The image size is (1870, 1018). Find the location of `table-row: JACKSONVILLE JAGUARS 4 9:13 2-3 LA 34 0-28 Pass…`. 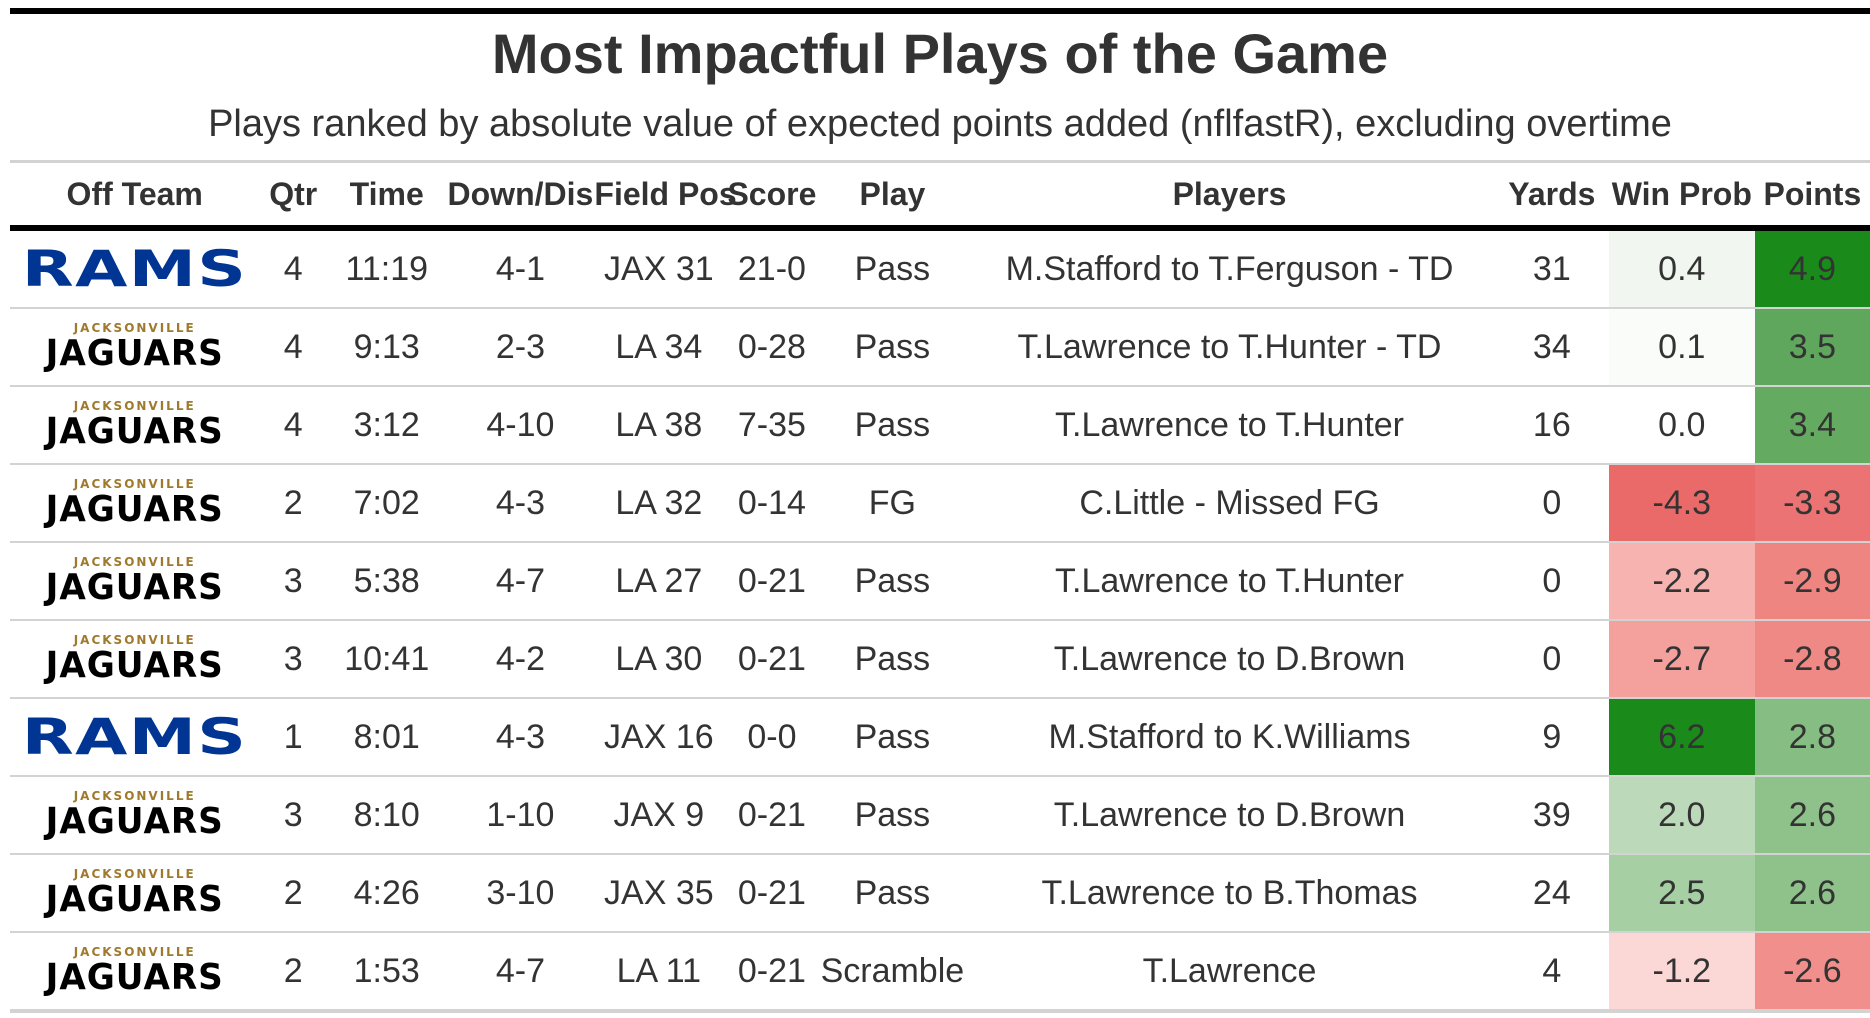

table-row: JACKSONVILLE JAGUARS 4 9:13 2-3 LA 34 0-28 Pass… is located at coordinates (940, 347).